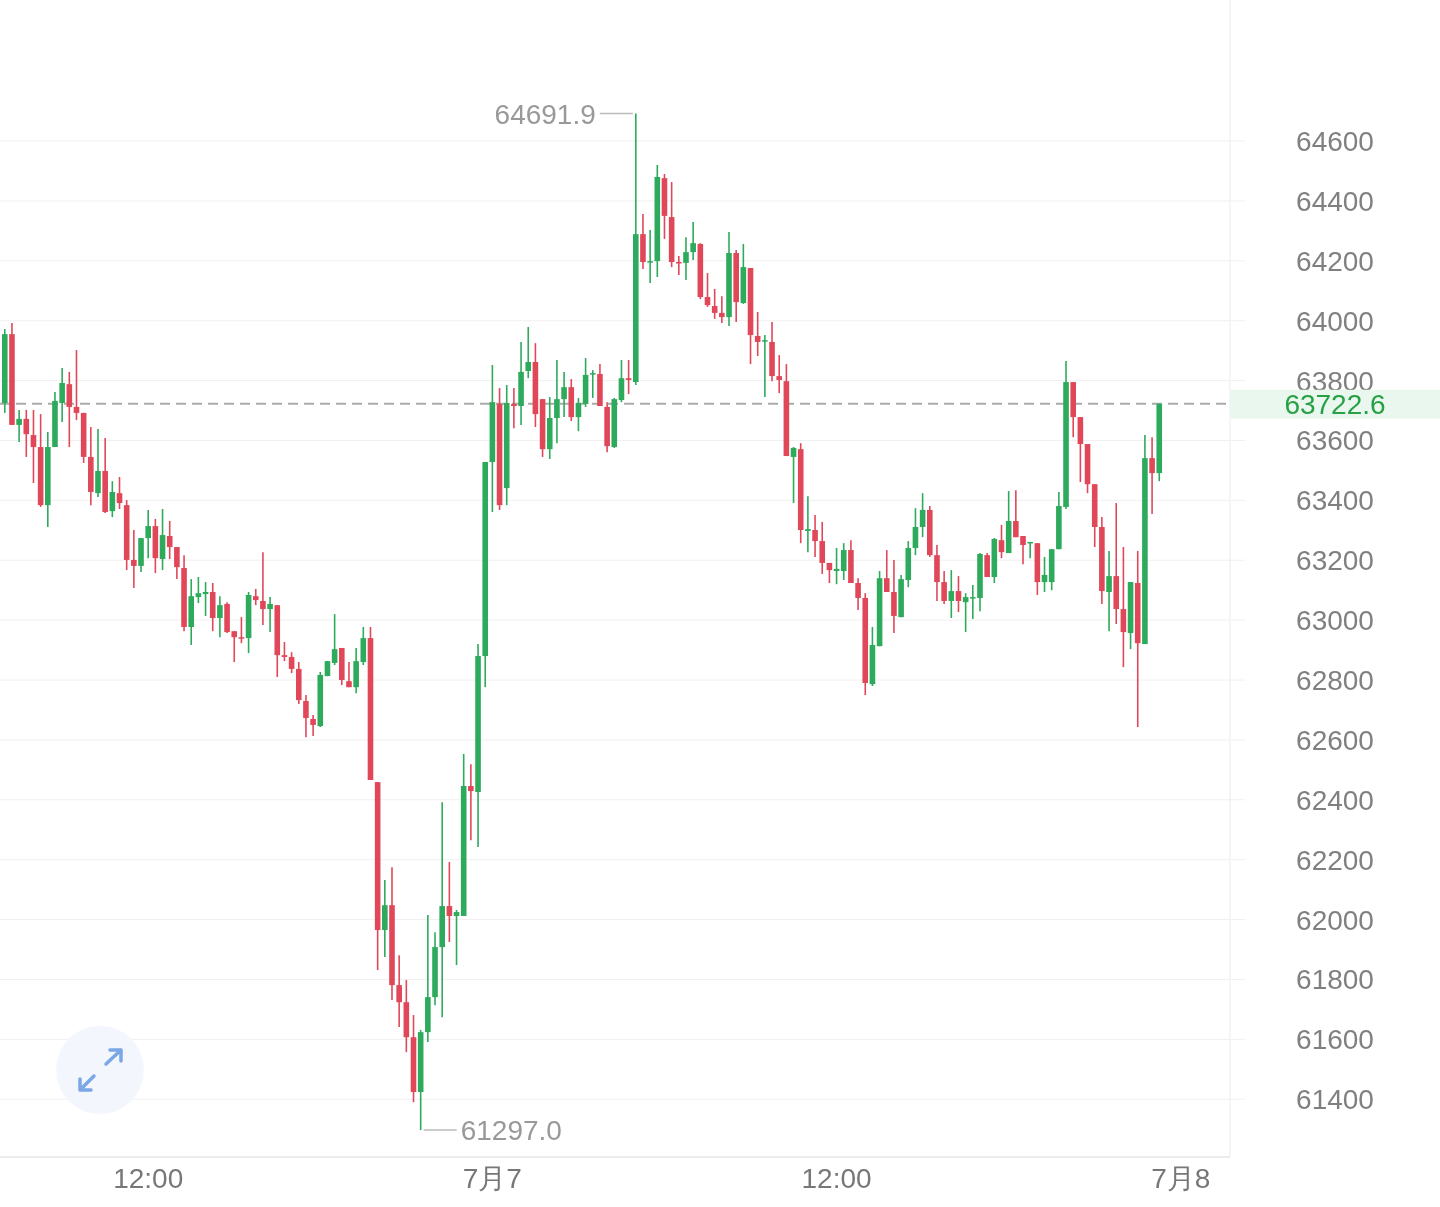 The width and height of the screenshot is (1440, 1207). Describe the element at coordinates (1335, 920) in the screenshot. I see `y-tick-label: 62000` at that location.